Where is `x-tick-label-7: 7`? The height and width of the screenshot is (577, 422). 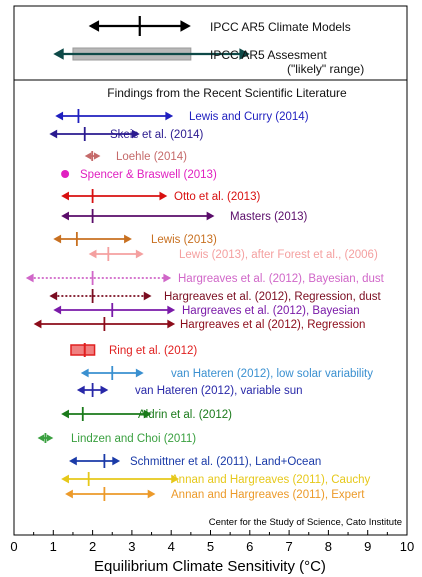 x-tick-label-7: 7 is located at coordinates (288, 546).